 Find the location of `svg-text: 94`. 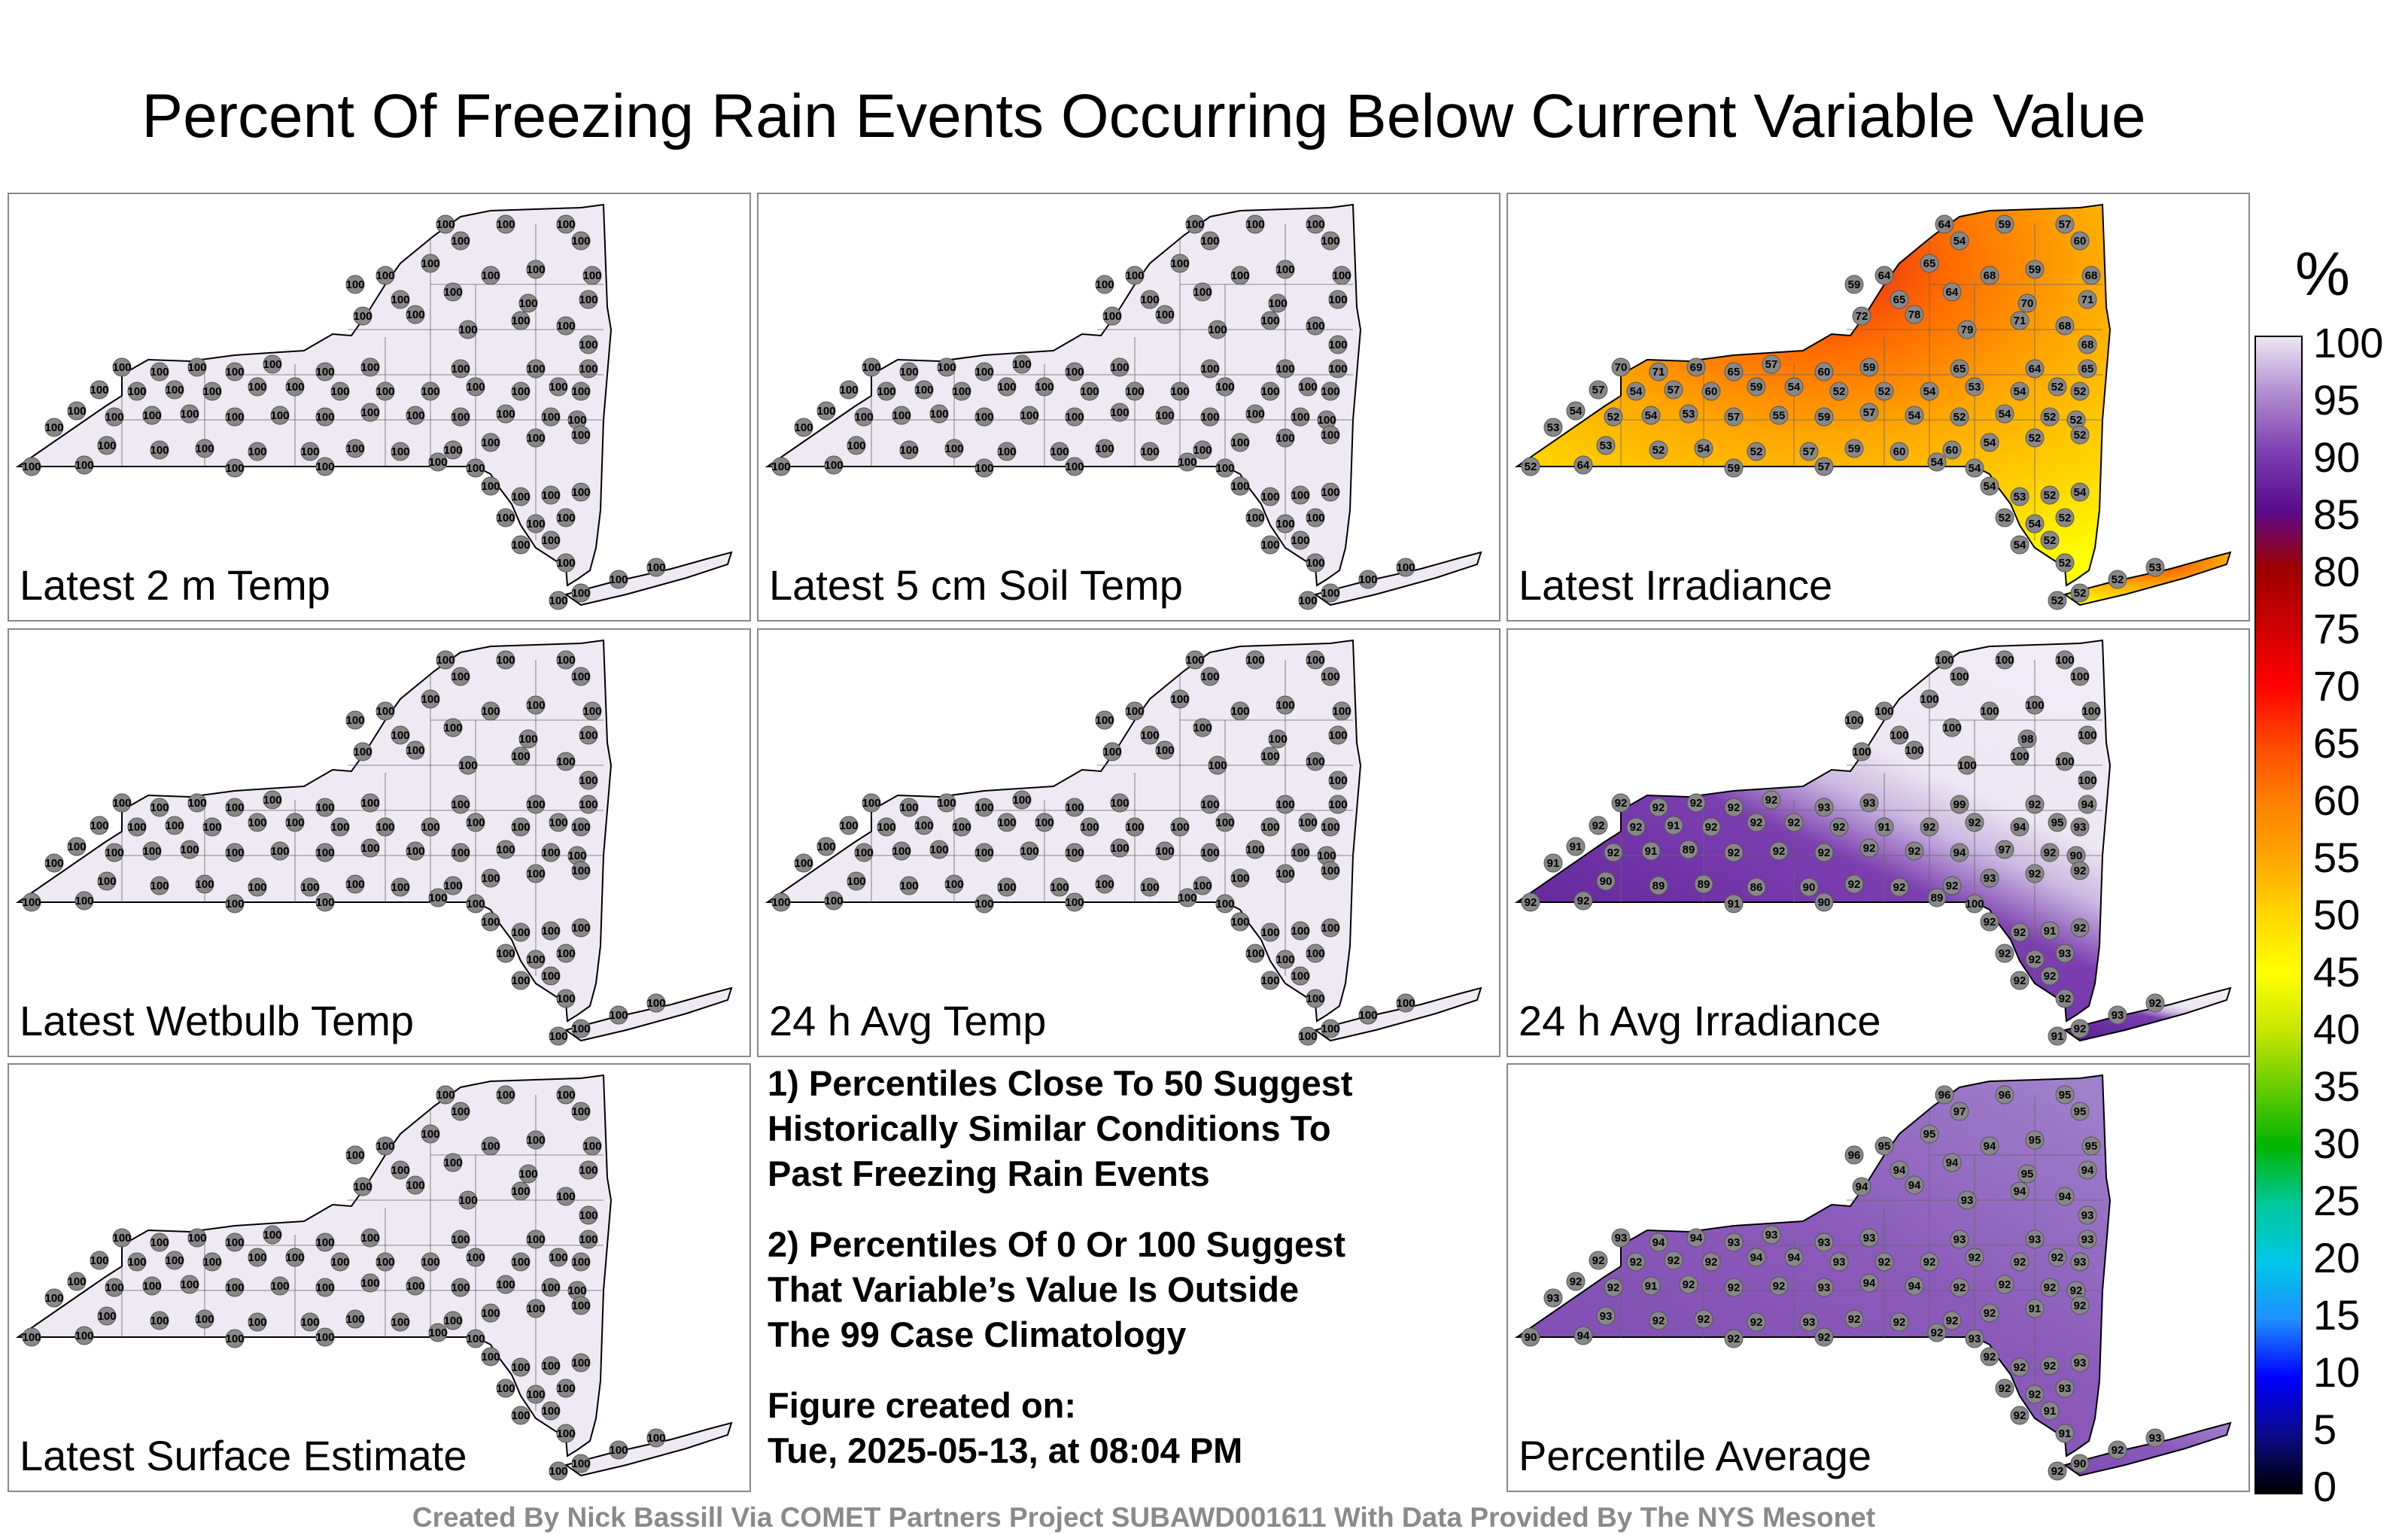

svg-text: 94 is located at coordinates (1914, 1185).